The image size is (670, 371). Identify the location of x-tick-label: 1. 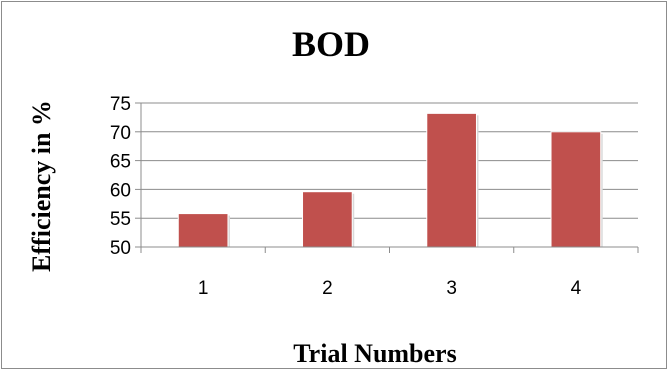
(203, 288).